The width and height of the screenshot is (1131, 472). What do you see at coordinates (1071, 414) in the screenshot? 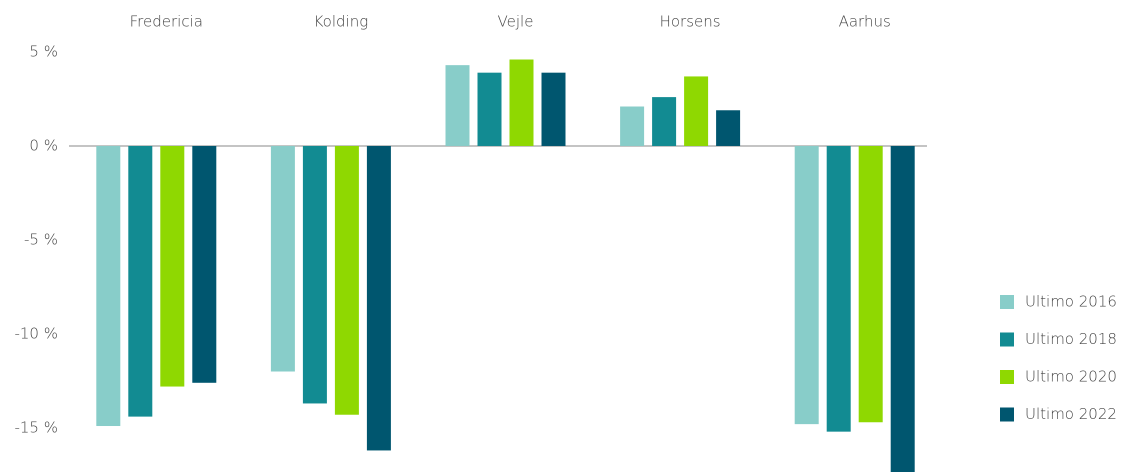
I see `legend-label: Ultimo 2022` at bounding box center [1071, 414].